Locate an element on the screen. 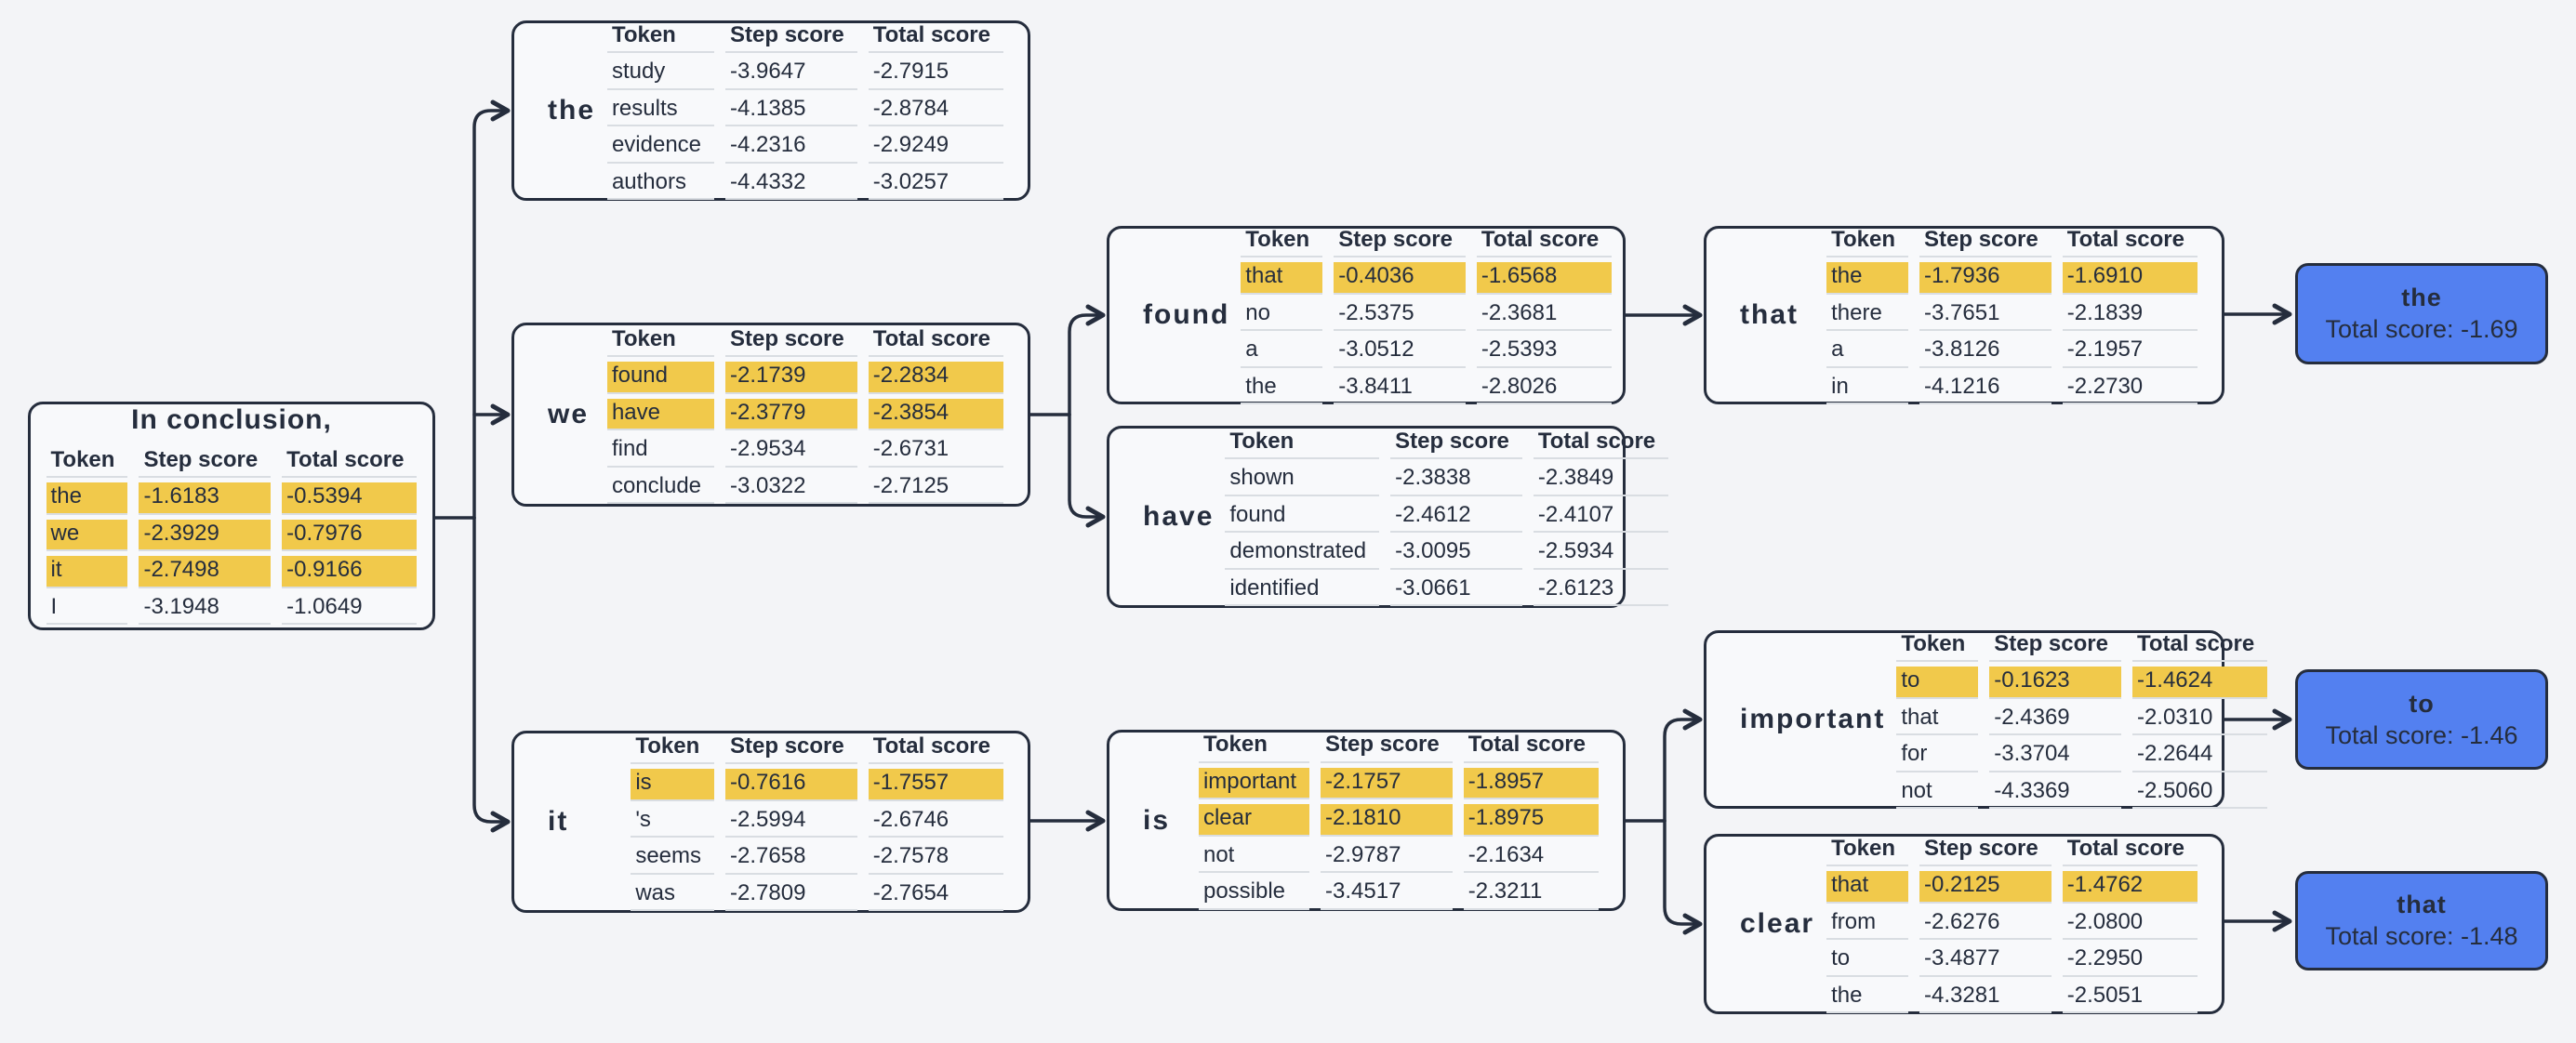 The width and height of the screenshot is (2576, 1043). table-row: I -3.1948 -1.0649 is located at coordinates (232, 609).